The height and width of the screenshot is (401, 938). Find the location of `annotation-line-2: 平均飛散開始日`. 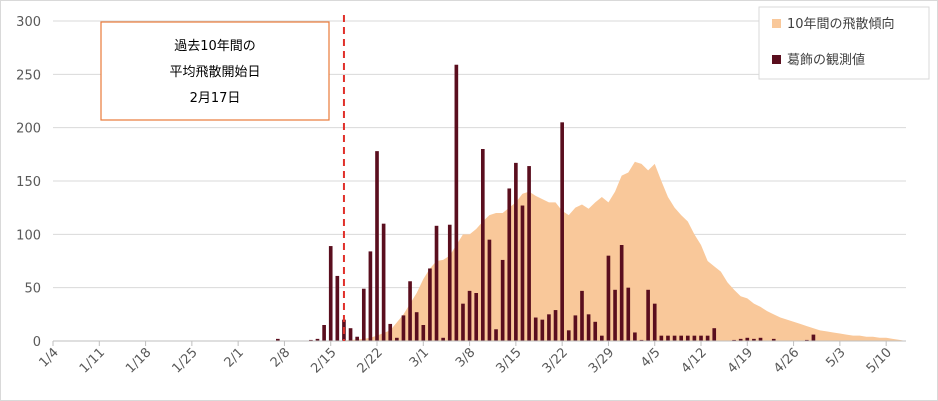

annotation-line-2: 平均飛散開始日 is located at coordinates (214, 72).